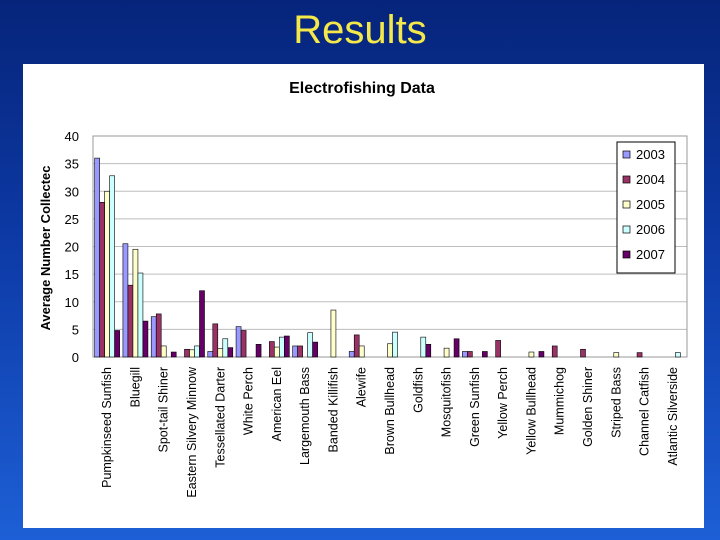 The width and height of the screenshot is (720, 540). I want to click on x-tick-label: American Eel, so click(277, 404).